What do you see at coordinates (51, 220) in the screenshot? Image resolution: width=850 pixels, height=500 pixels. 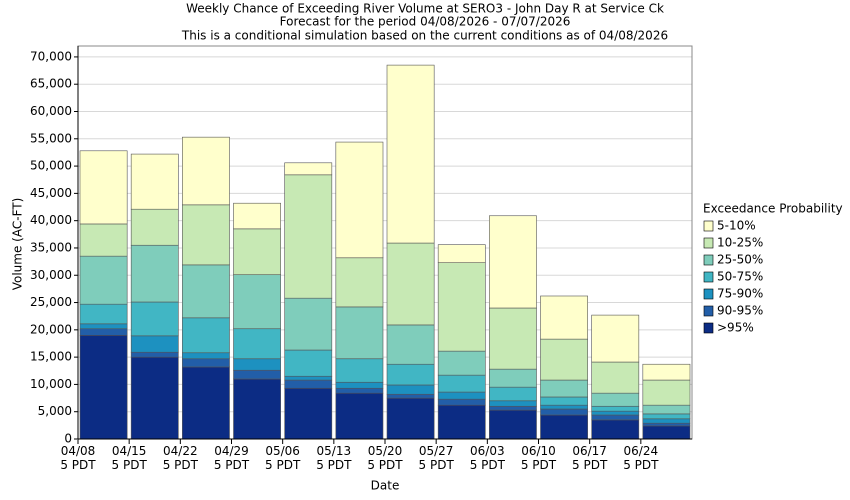 I see `y-tick-label: 40,000` at bounding box center [51, 220].